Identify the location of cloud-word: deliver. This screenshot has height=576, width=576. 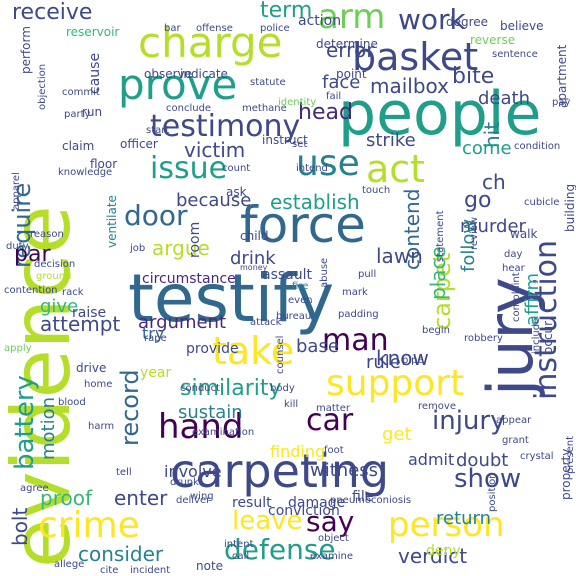
(193, 500).